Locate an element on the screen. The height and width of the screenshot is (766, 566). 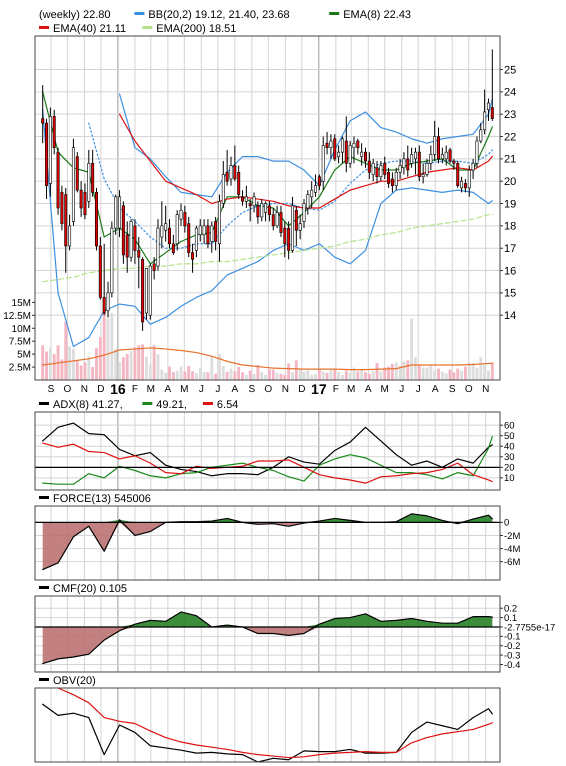
y2-tick-label: 15M is located at coordinates (21, 303).